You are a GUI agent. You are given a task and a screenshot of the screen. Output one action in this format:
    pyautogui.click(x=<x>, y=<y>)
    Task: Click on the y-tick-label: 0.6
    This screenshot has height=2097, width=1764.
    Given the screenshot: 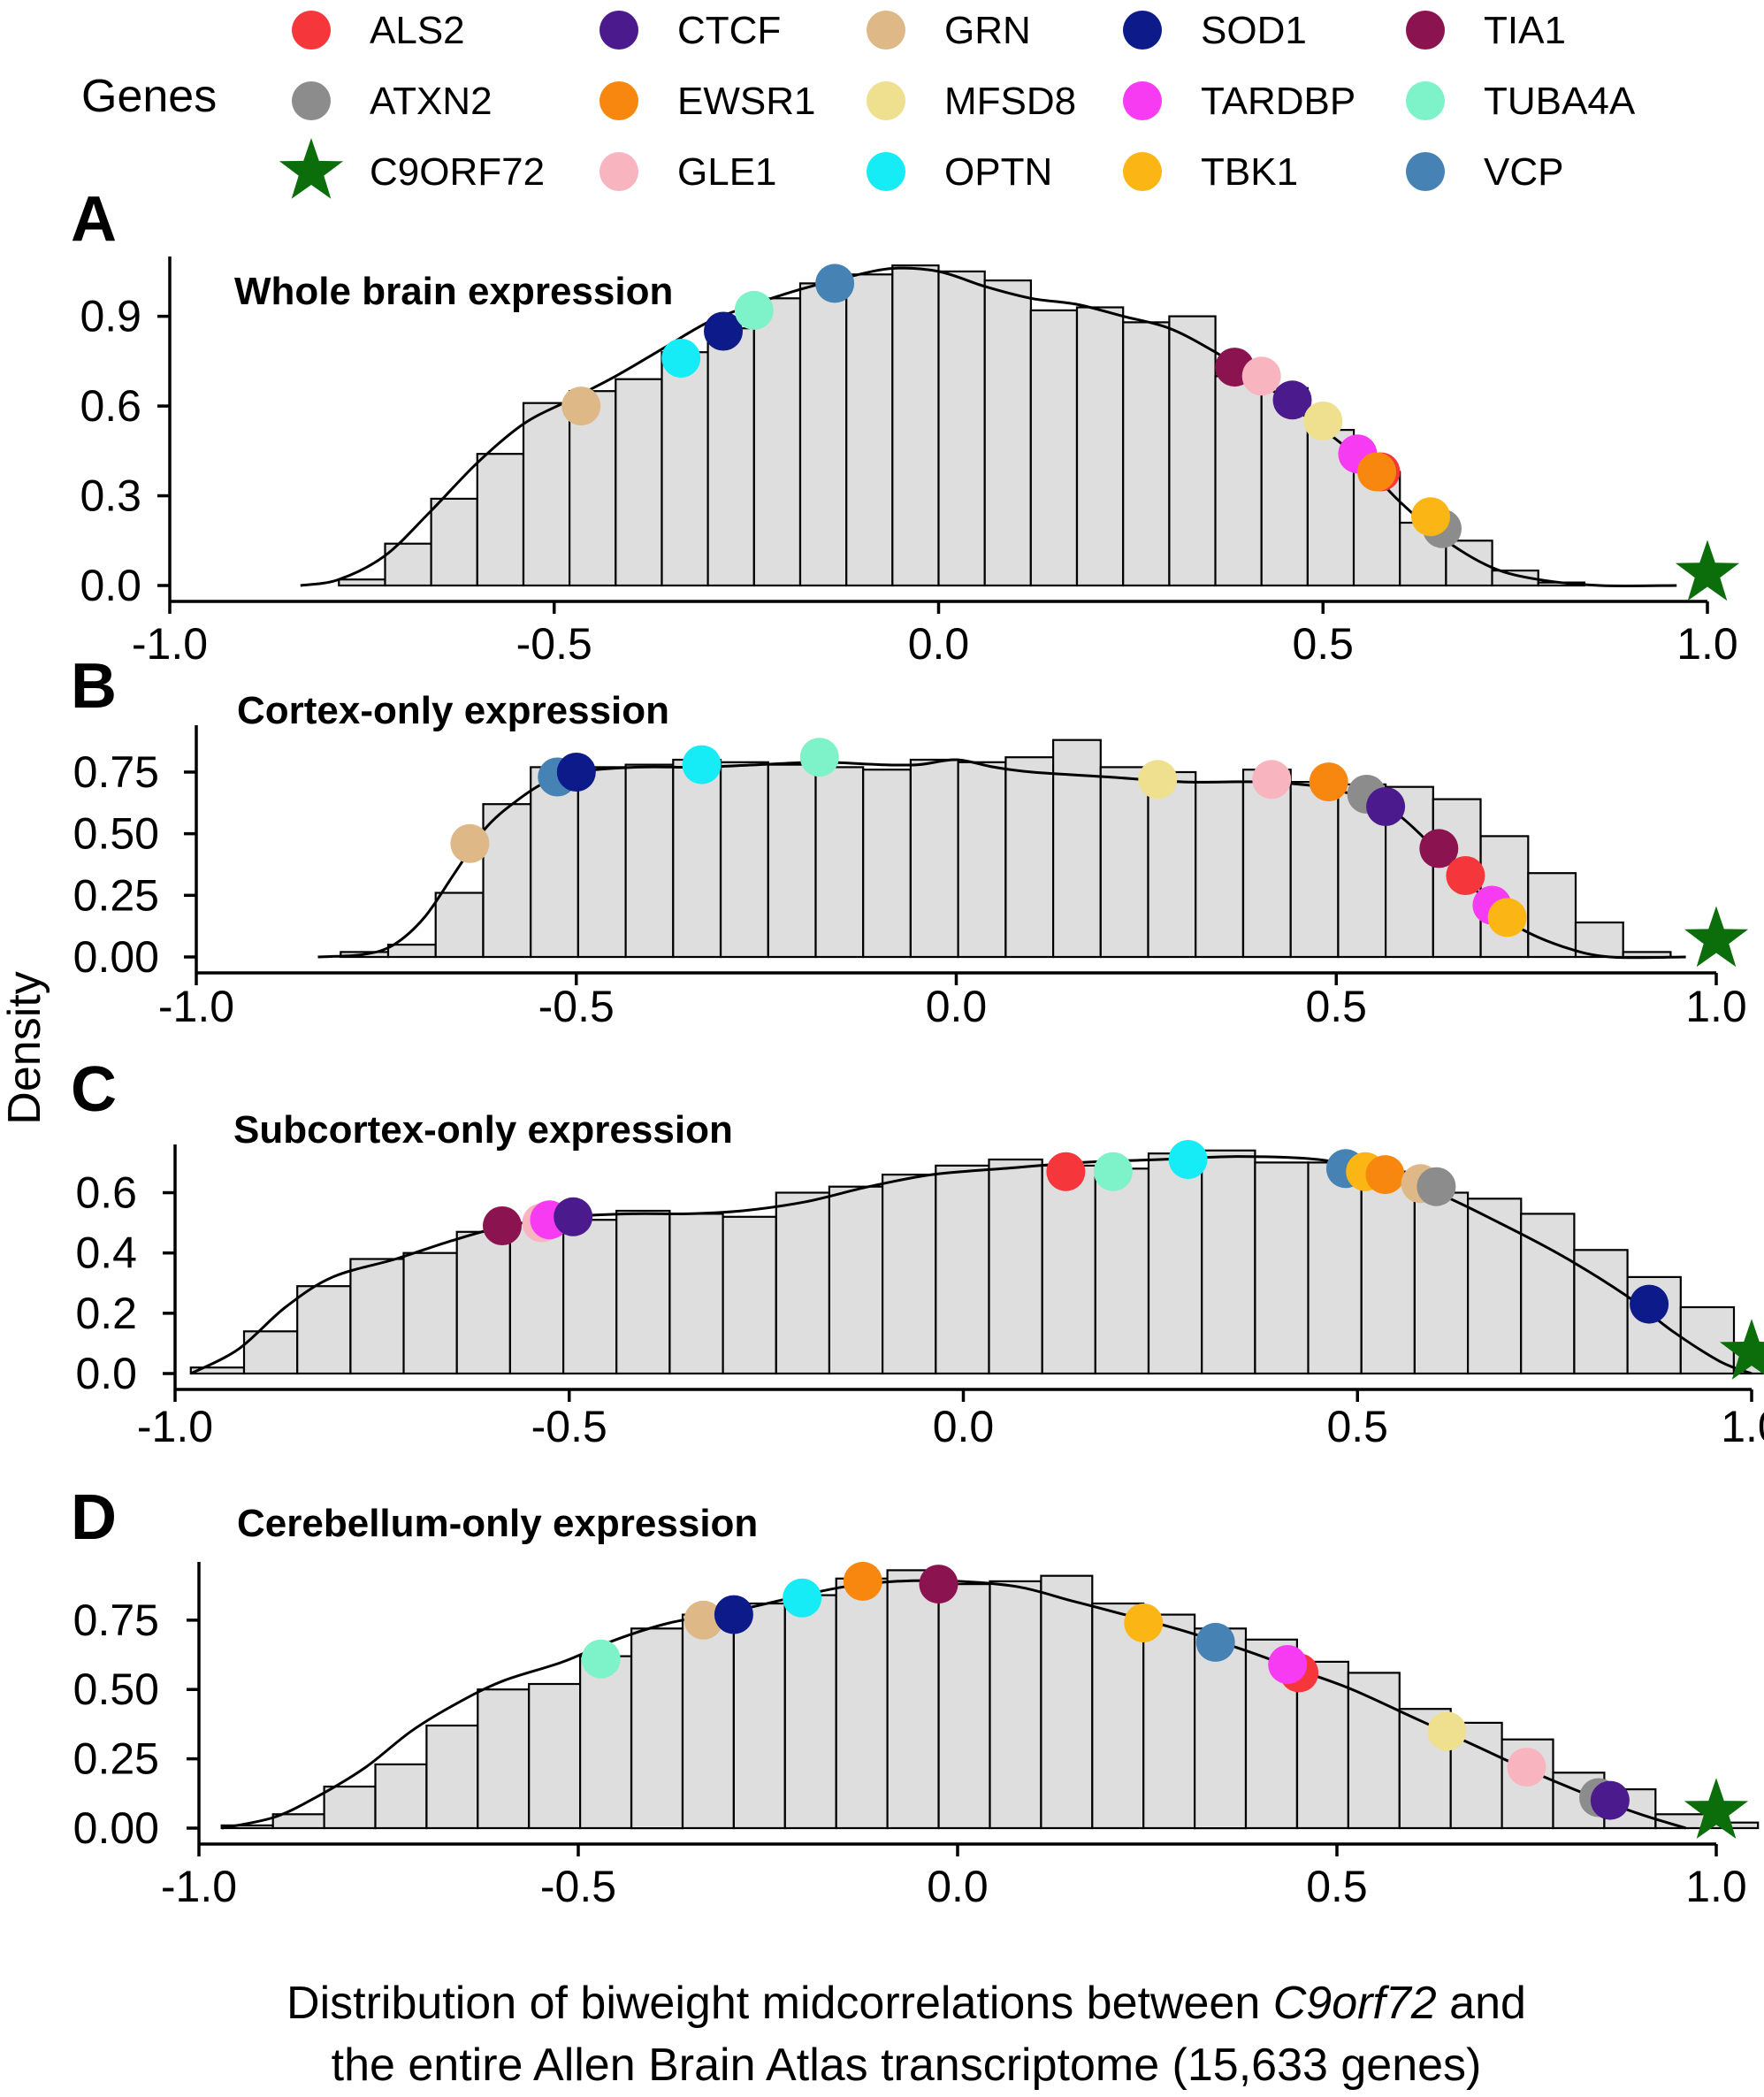 What is the action you would take?
    pyautogui.click(x=110, y=406)
    